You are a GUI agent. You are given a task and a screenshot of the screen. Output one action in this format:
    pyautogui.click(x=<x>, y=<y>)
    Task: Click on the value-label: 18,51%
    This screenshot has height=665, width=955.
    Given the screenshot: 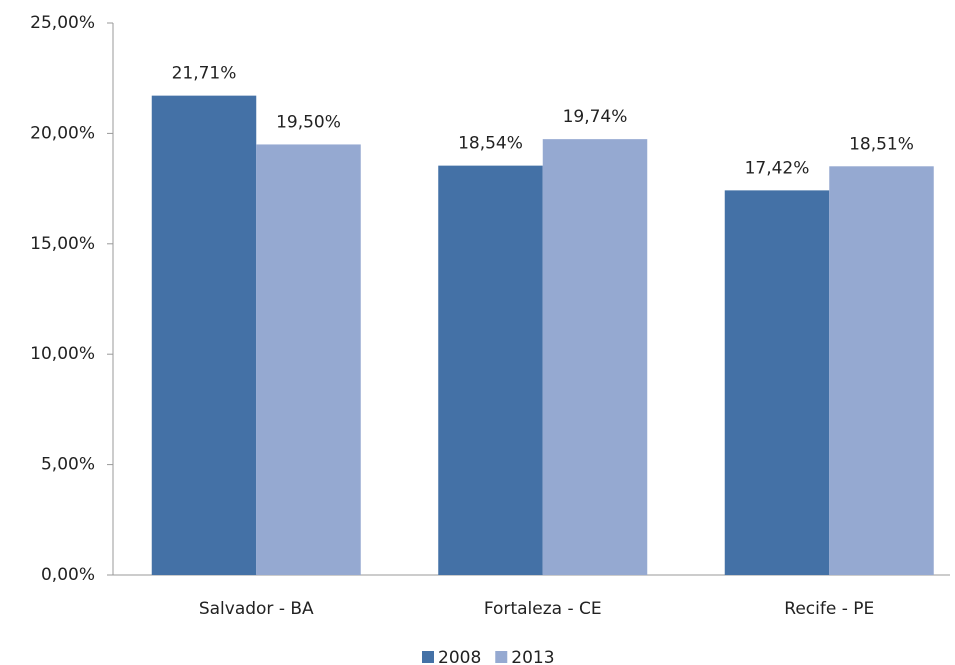 What is the action you would take?
    pyautogui.click(x=881, y=144)
    